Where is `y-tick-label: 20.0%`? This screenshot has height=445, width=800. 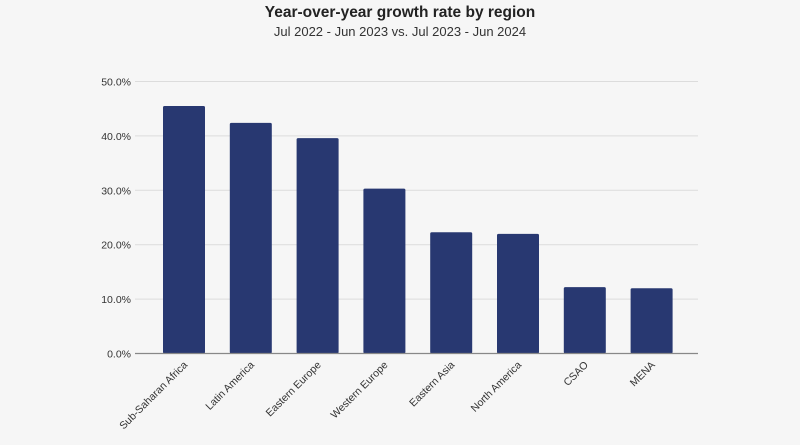 y-tick-label: 20.0% is located at coordinates (116, 246).